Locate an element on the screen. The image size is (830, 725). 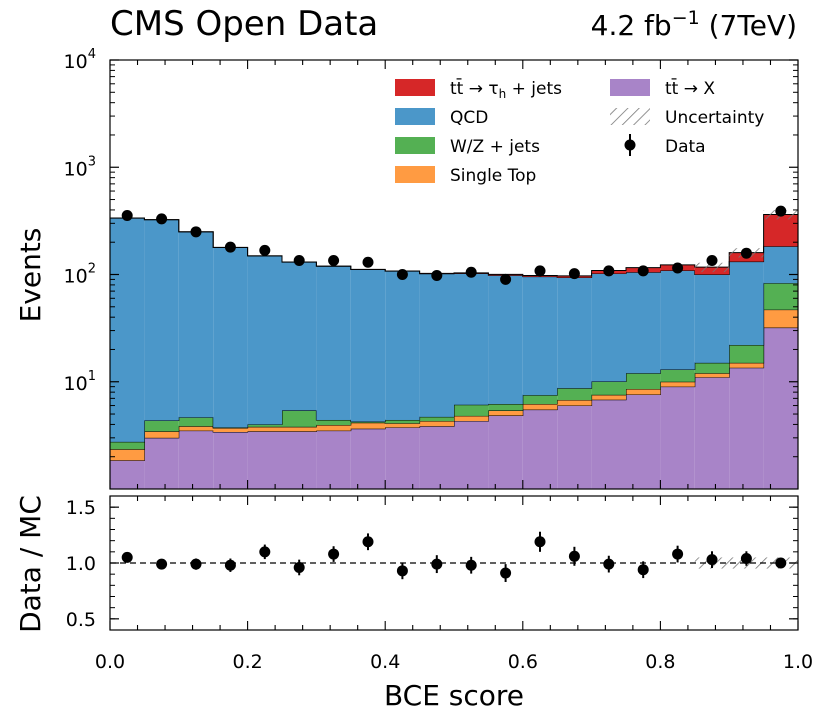
x-tick-label-2: 0.4 is located at coordinates (385, 662).